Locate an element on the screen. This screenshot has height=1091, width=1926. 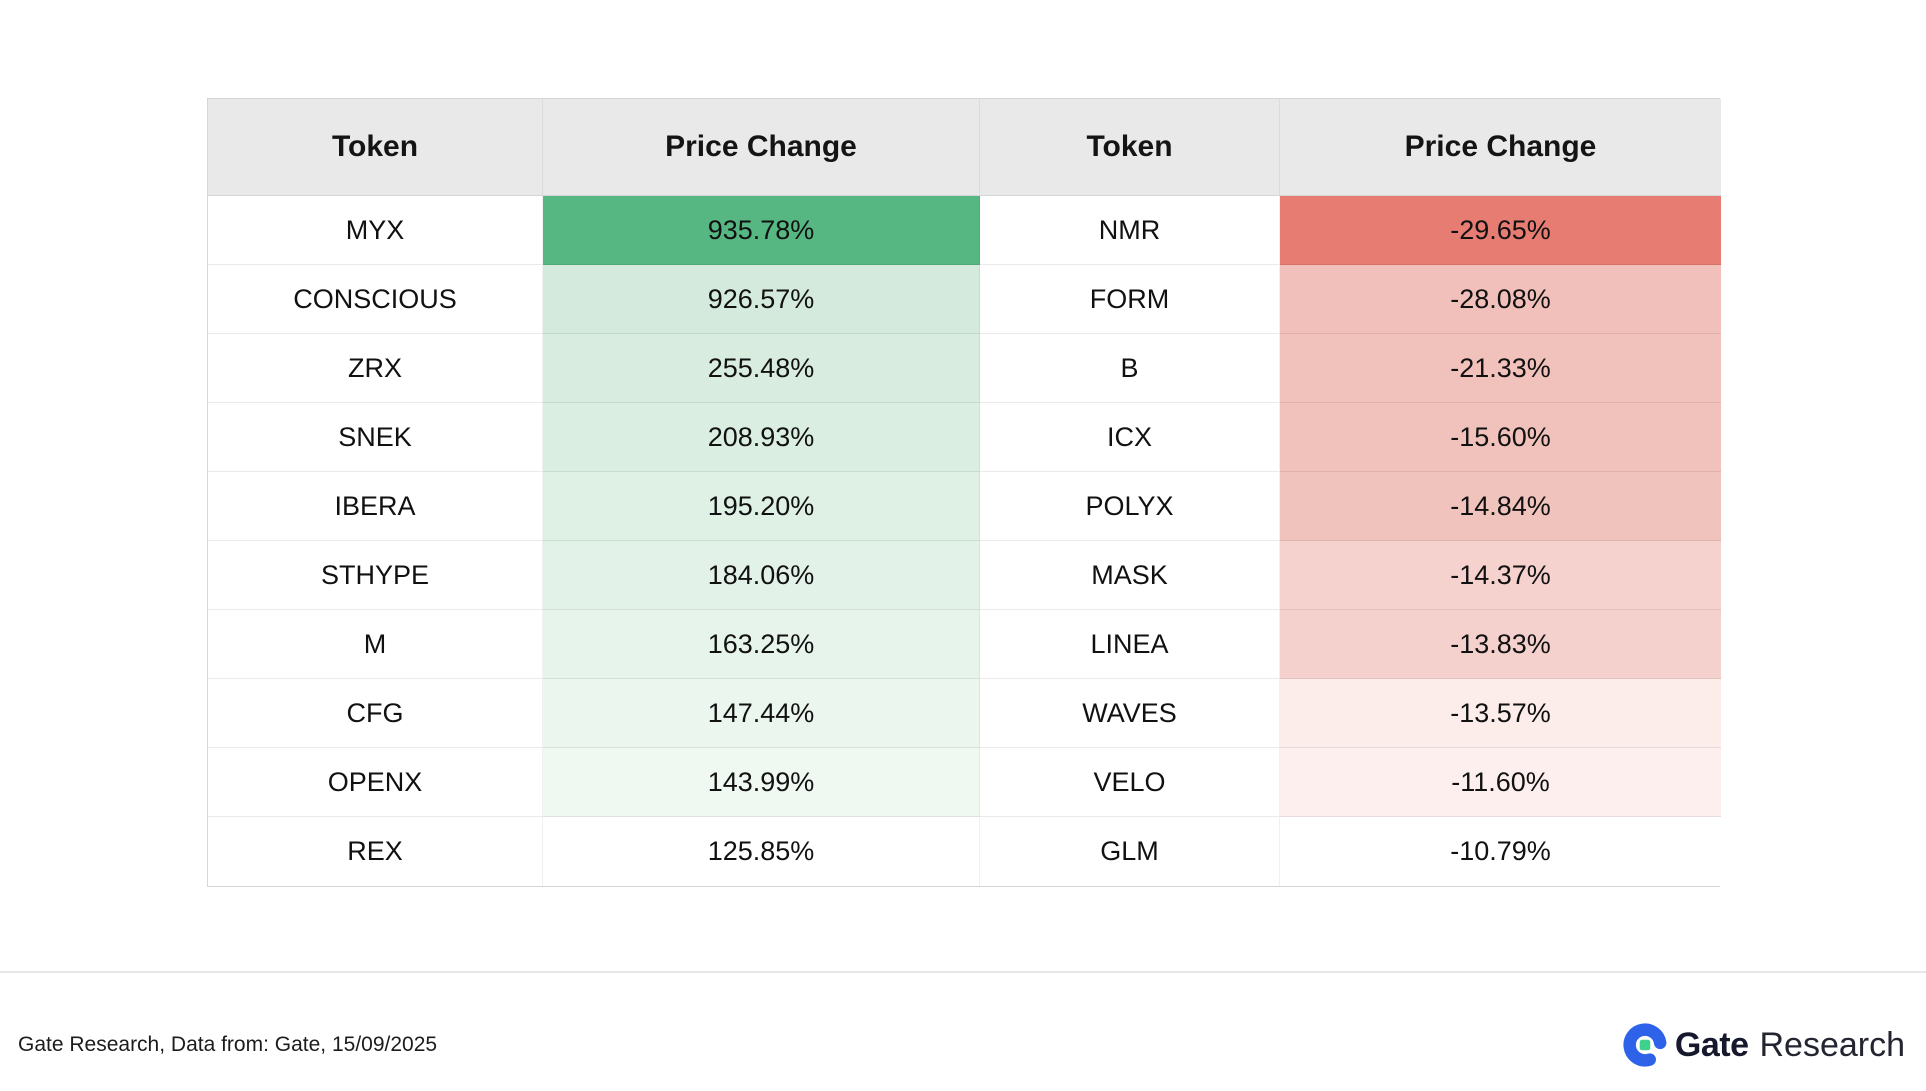
loser-change-cell: -10.79% is located at coordinates (1500, 851).